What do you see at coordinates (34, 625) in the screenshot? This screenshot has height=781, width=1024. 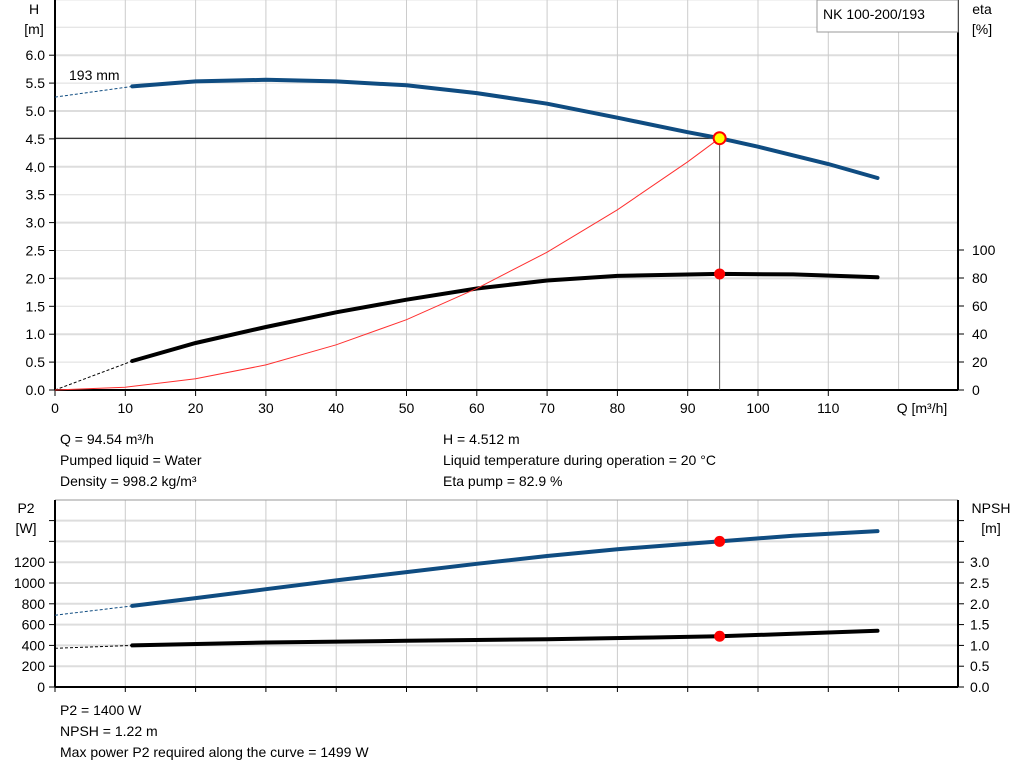 I see `p2-tick-label: 600` at bounding box center [34, 625].